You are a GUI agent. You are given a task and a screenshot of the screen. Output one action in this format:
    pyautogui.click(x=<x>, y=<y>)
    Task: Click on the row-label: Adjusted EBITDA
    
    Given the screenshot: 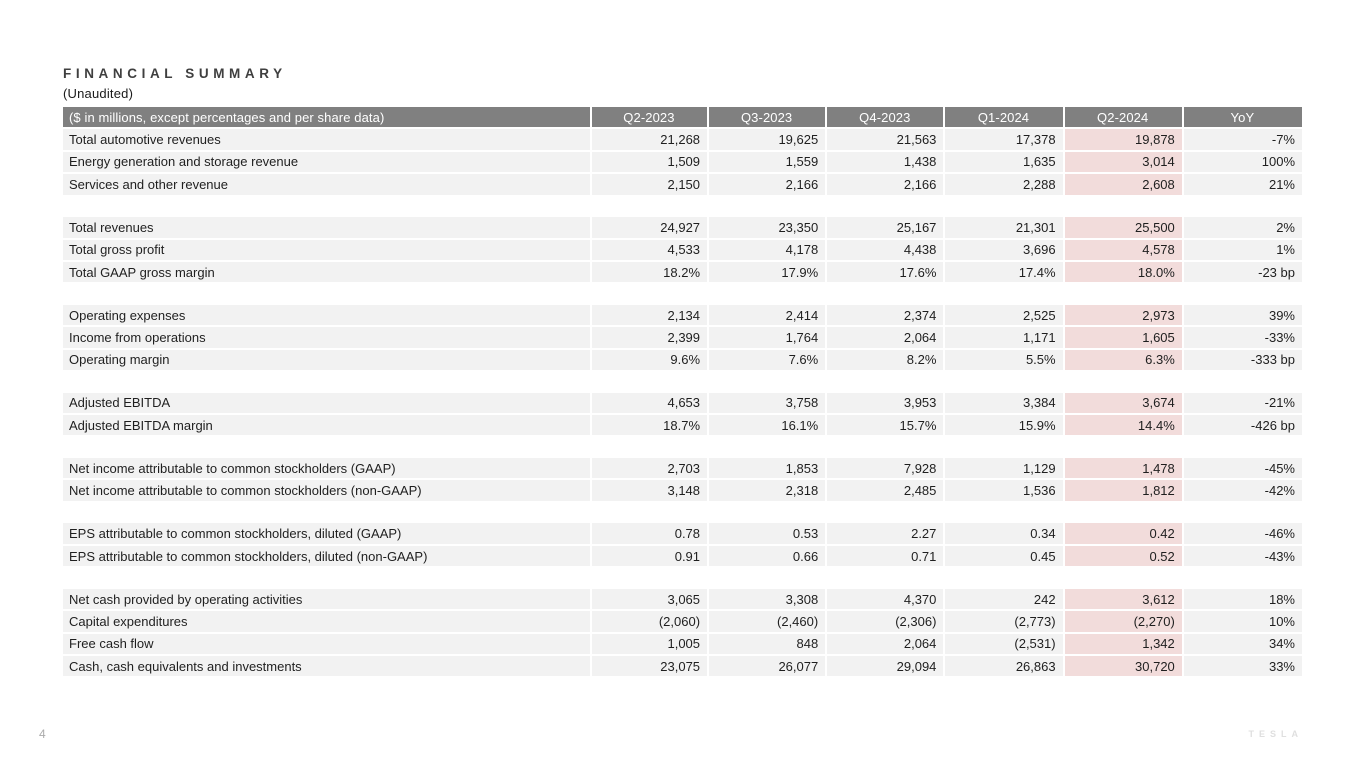 What is the action you would take?
    pyautogui.click(x=326, y=403)
    